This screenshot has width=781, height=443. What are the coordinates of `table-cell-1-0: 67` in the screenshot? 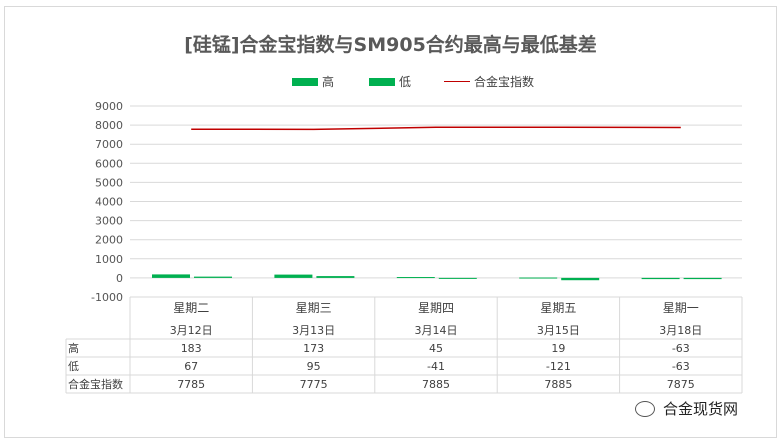 It's located at (191, 366).